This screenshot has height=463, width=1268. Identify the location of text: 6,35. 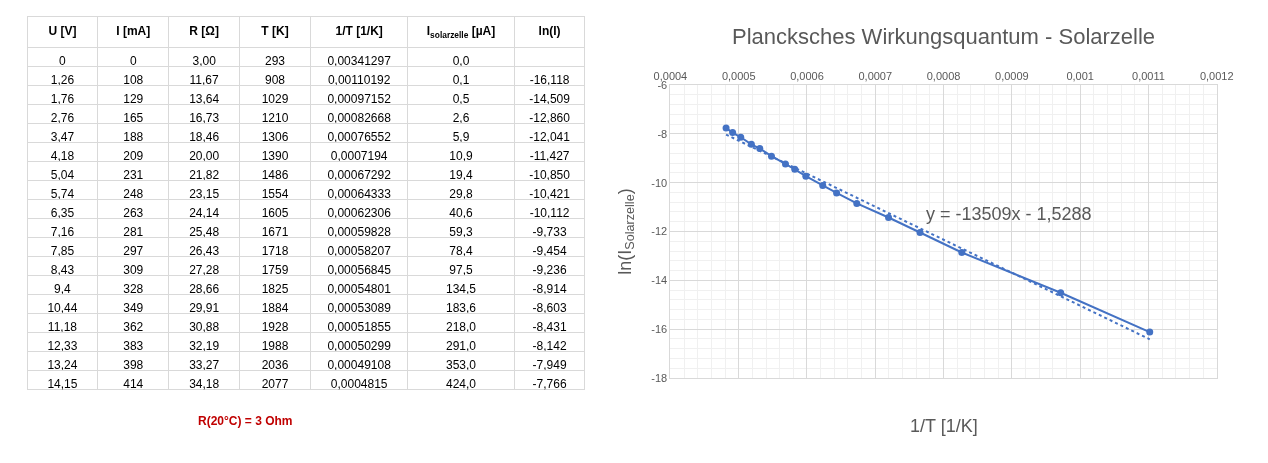
(62, 212).